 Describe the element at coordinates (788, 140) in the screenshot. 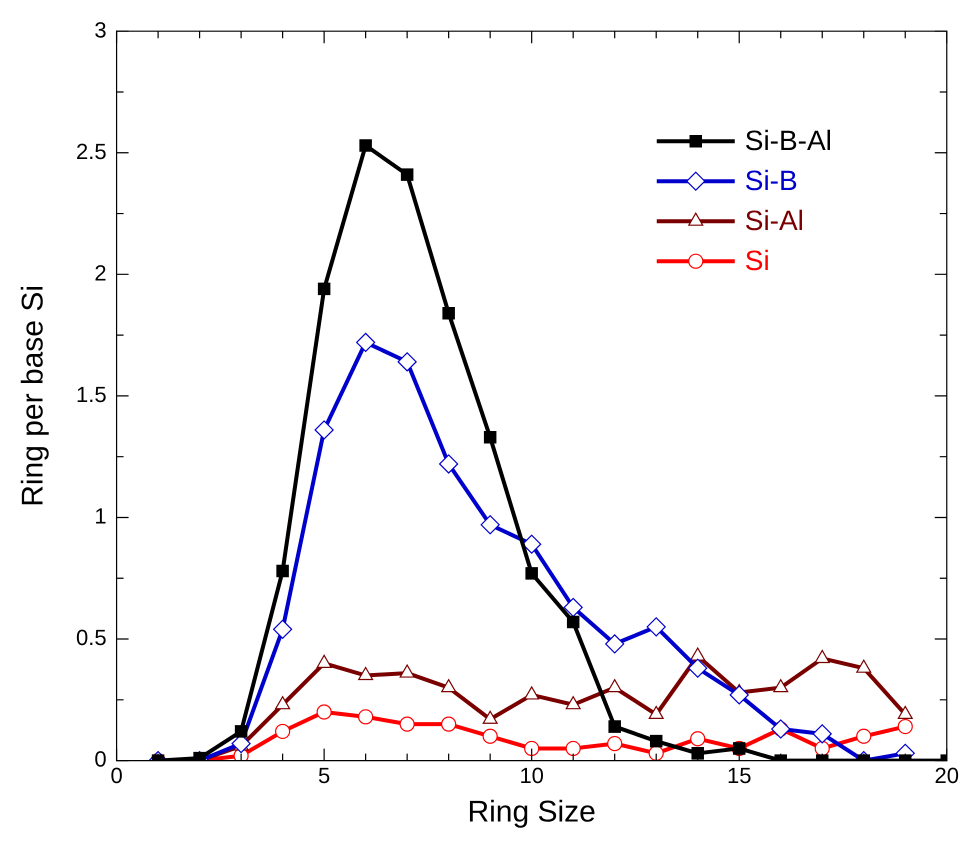

I see `legend-label: Si-B-Al` at that location.